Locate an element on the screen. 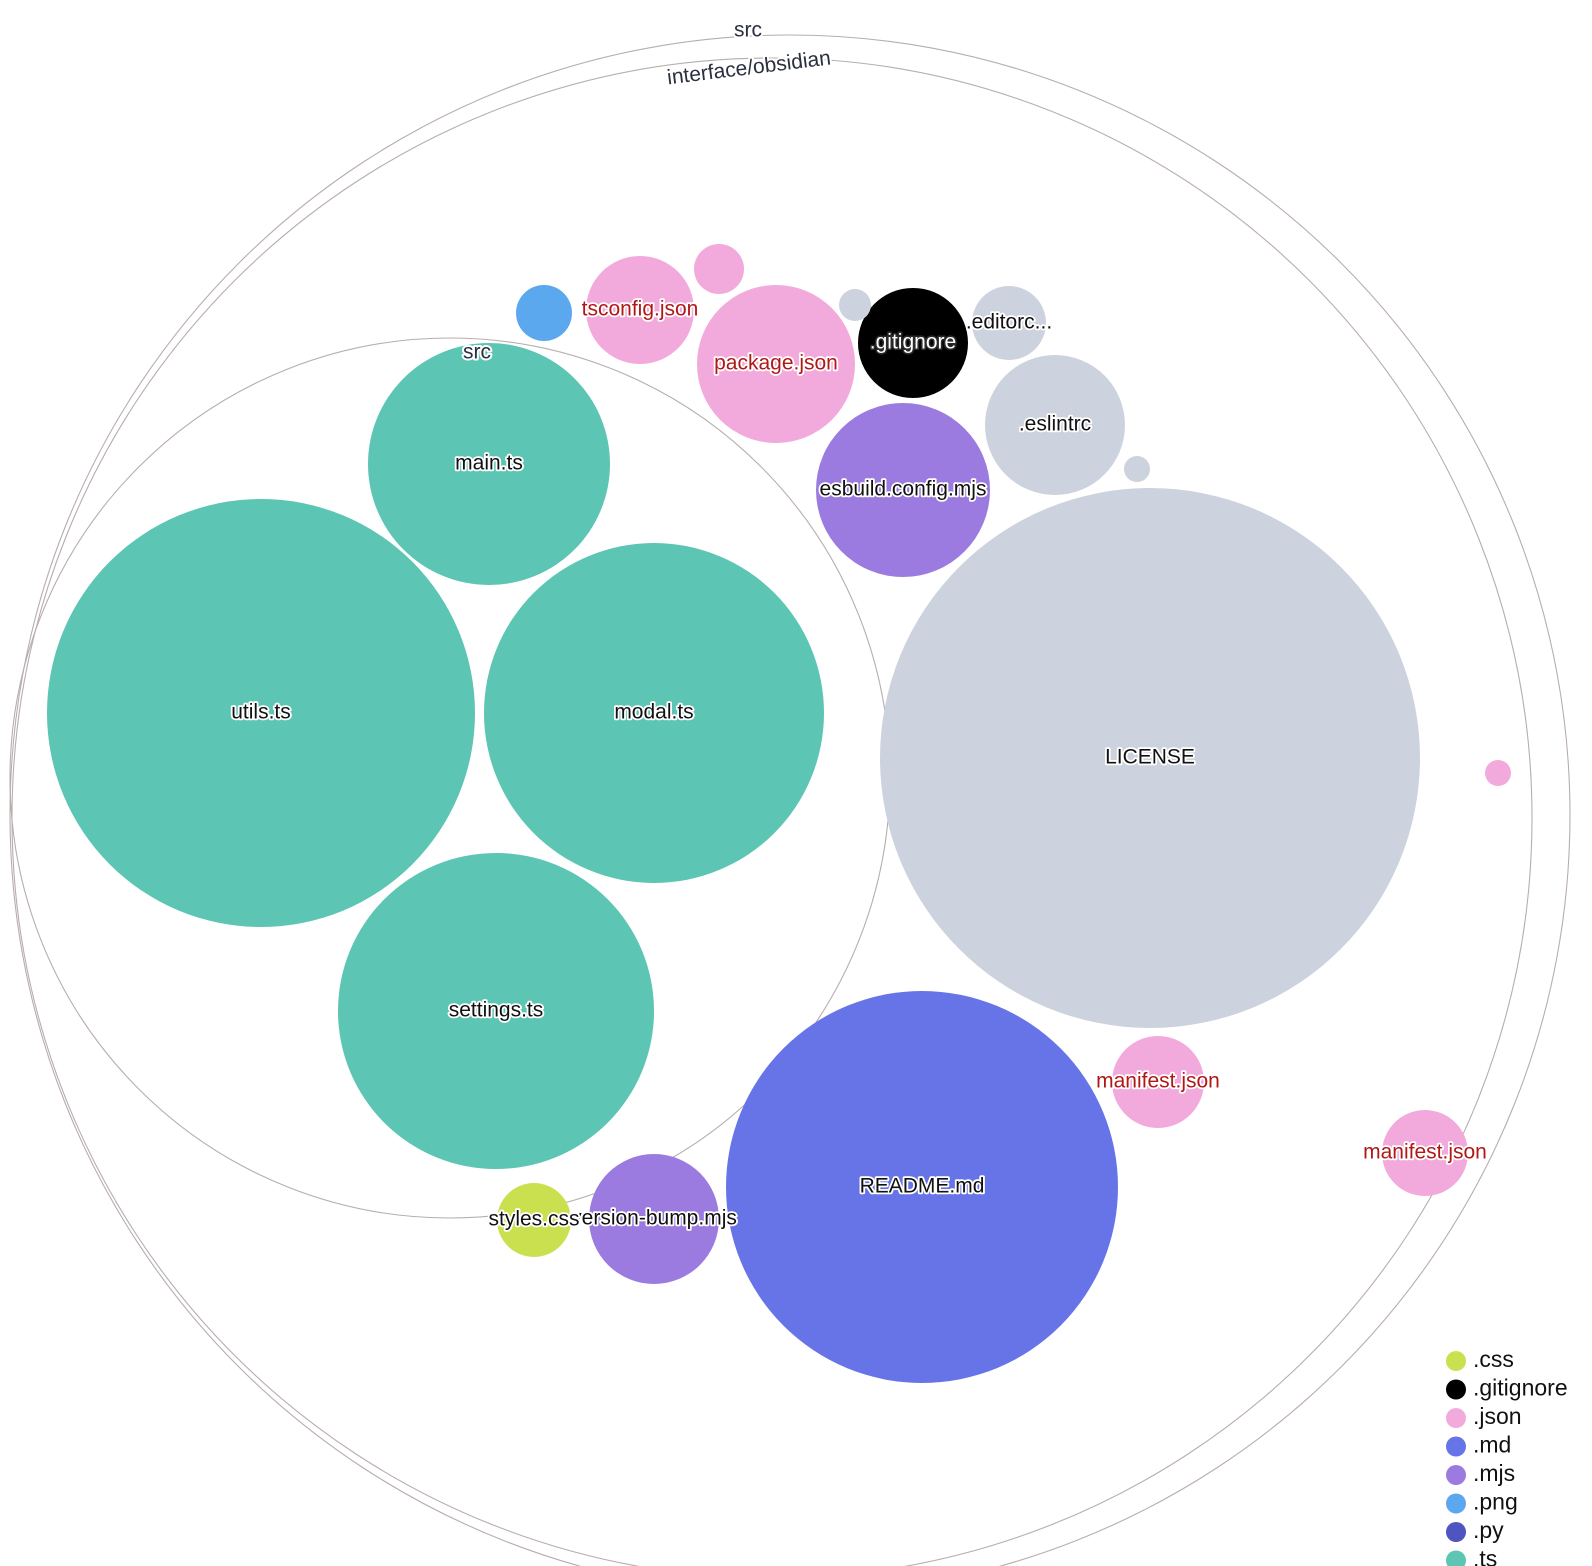 The width and height of the screenshot is (1592, 1566). file-circle--gitignore is located at coordinates (913, 343).